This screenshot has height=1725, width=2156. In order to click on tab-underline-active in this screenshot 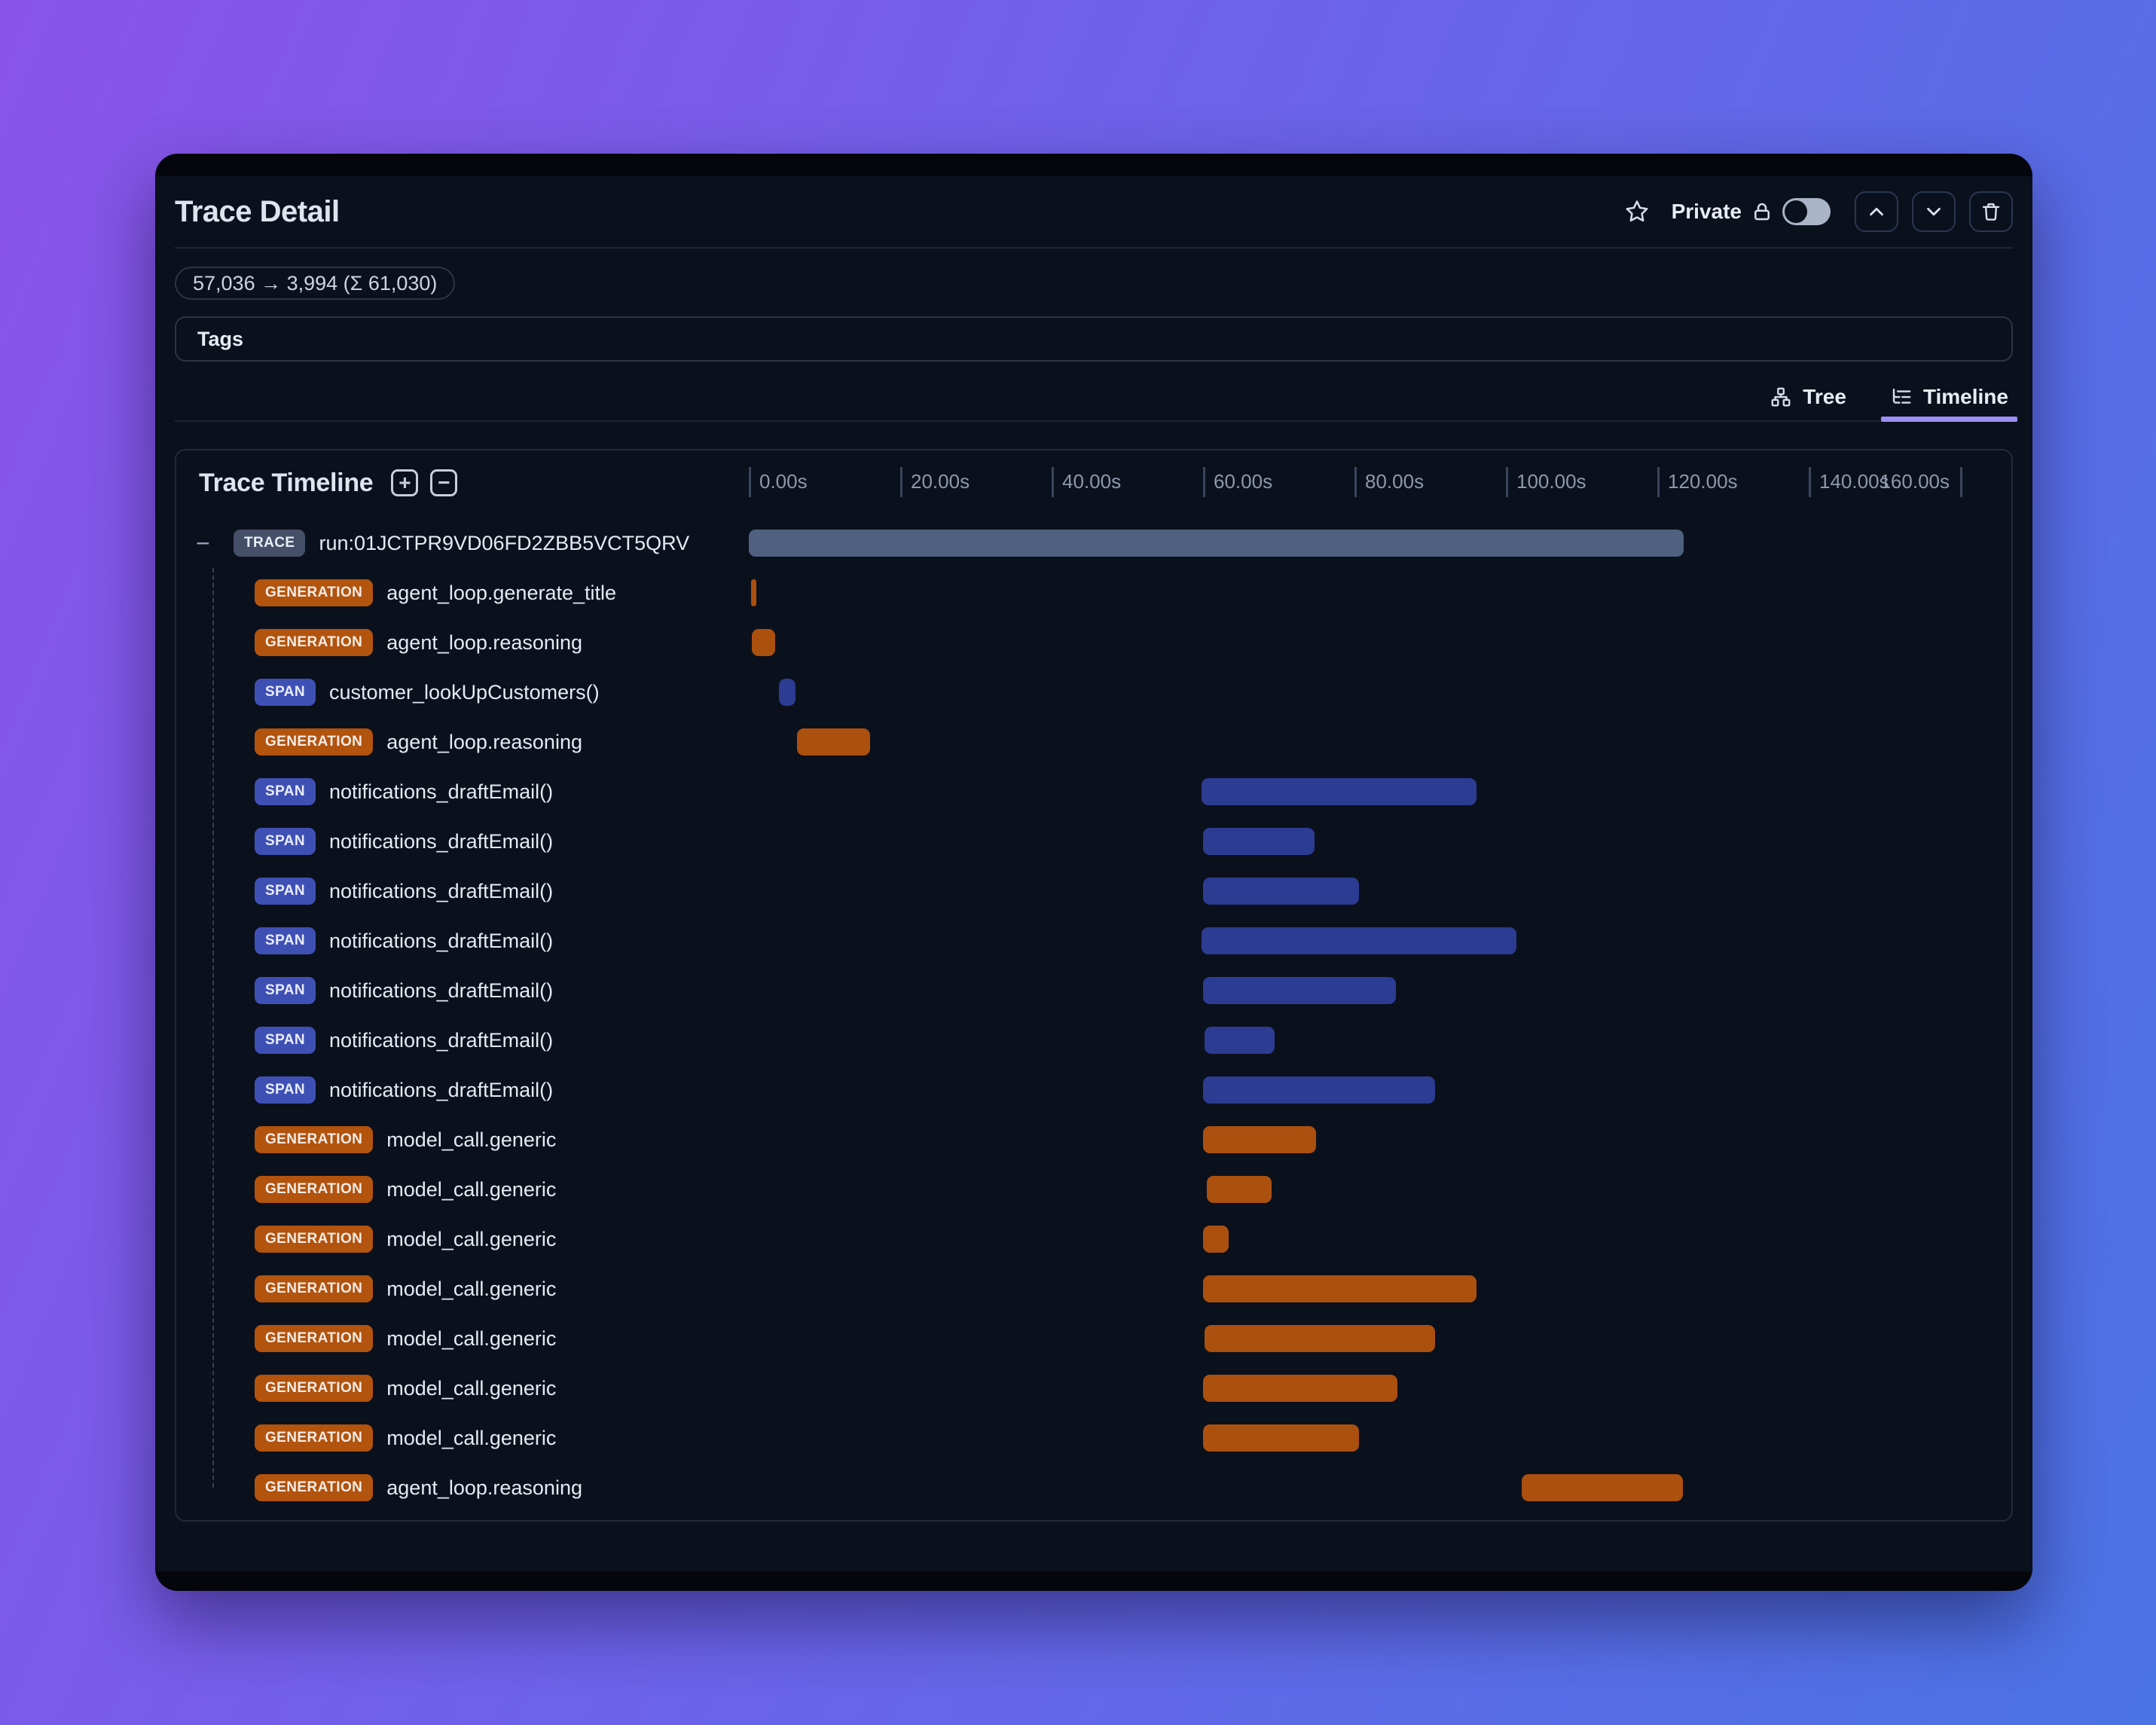, I will do `click(1948, 419)`.